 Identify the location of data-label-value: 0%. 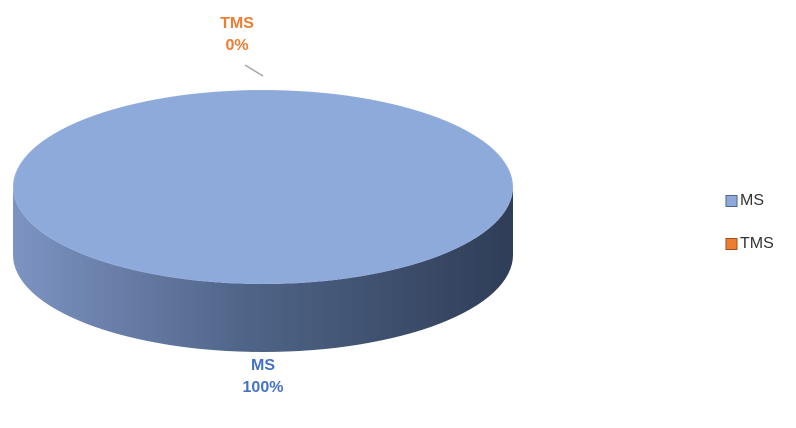
(236, 45).